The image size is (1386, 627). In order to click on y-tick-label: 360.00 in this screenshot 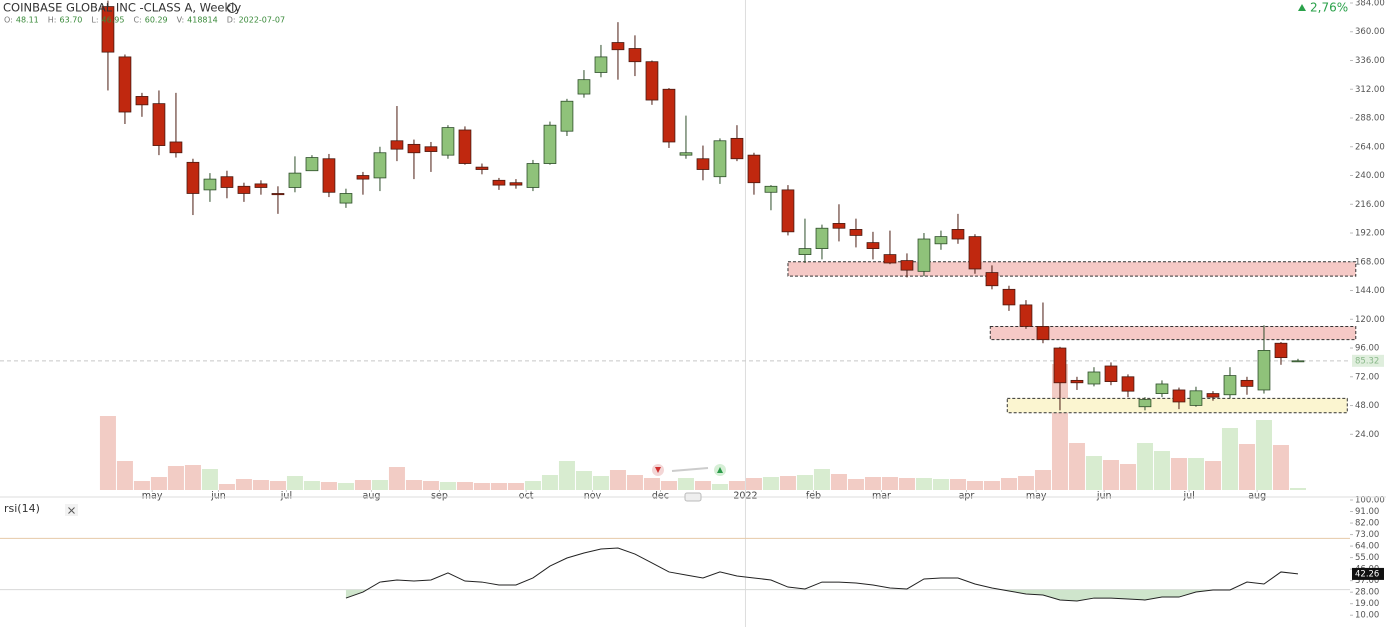, I will do `click(1370, 32)`.